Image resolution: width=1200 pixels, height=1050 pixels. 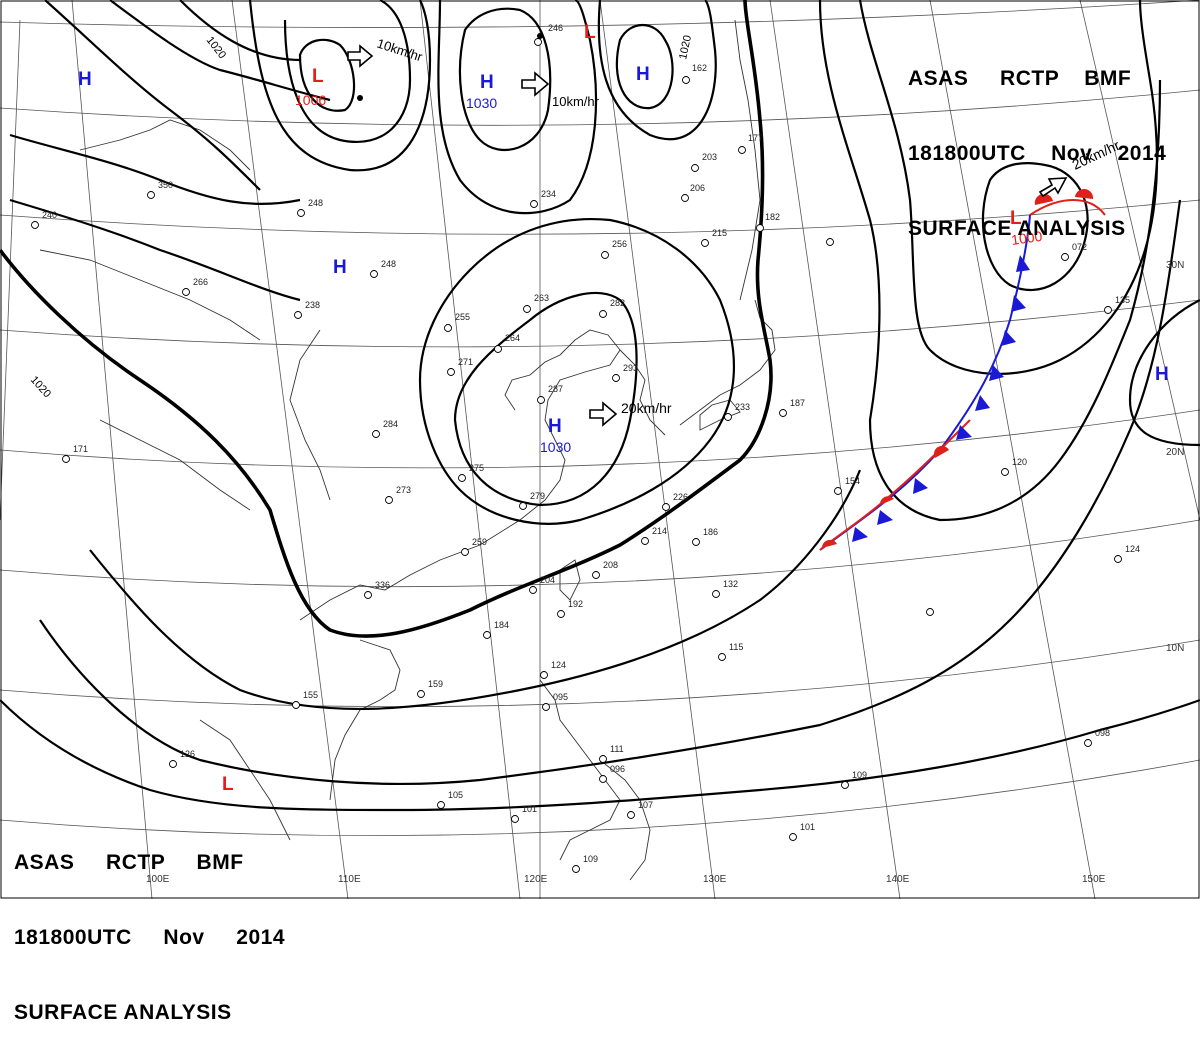 What do you see at coordinates (184, 937) in the screenshot?
I see `header-month: Nov` at bounding box center [184, 937].